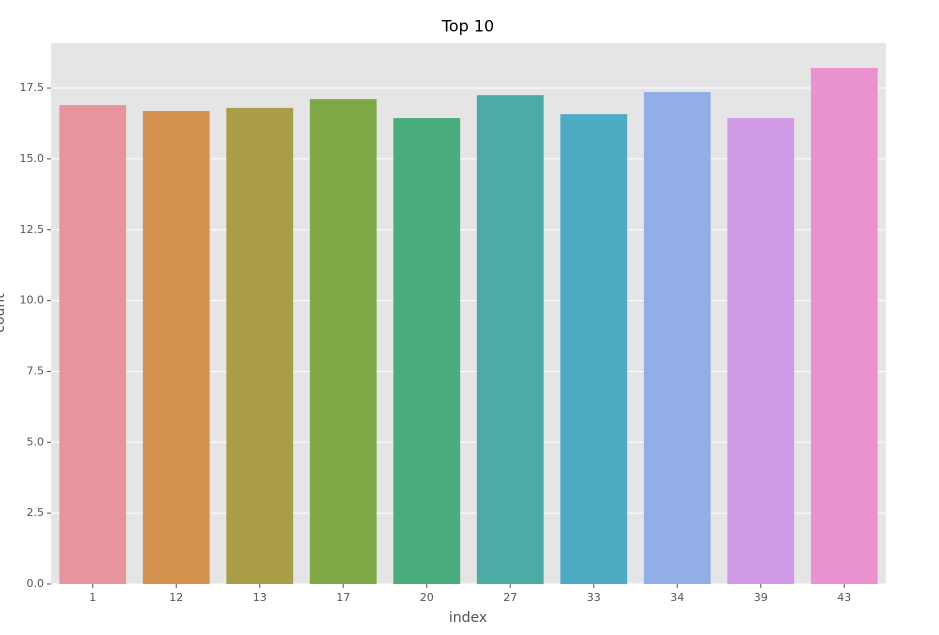  I want to click on x-tick-label: 34, so click(677, 597).